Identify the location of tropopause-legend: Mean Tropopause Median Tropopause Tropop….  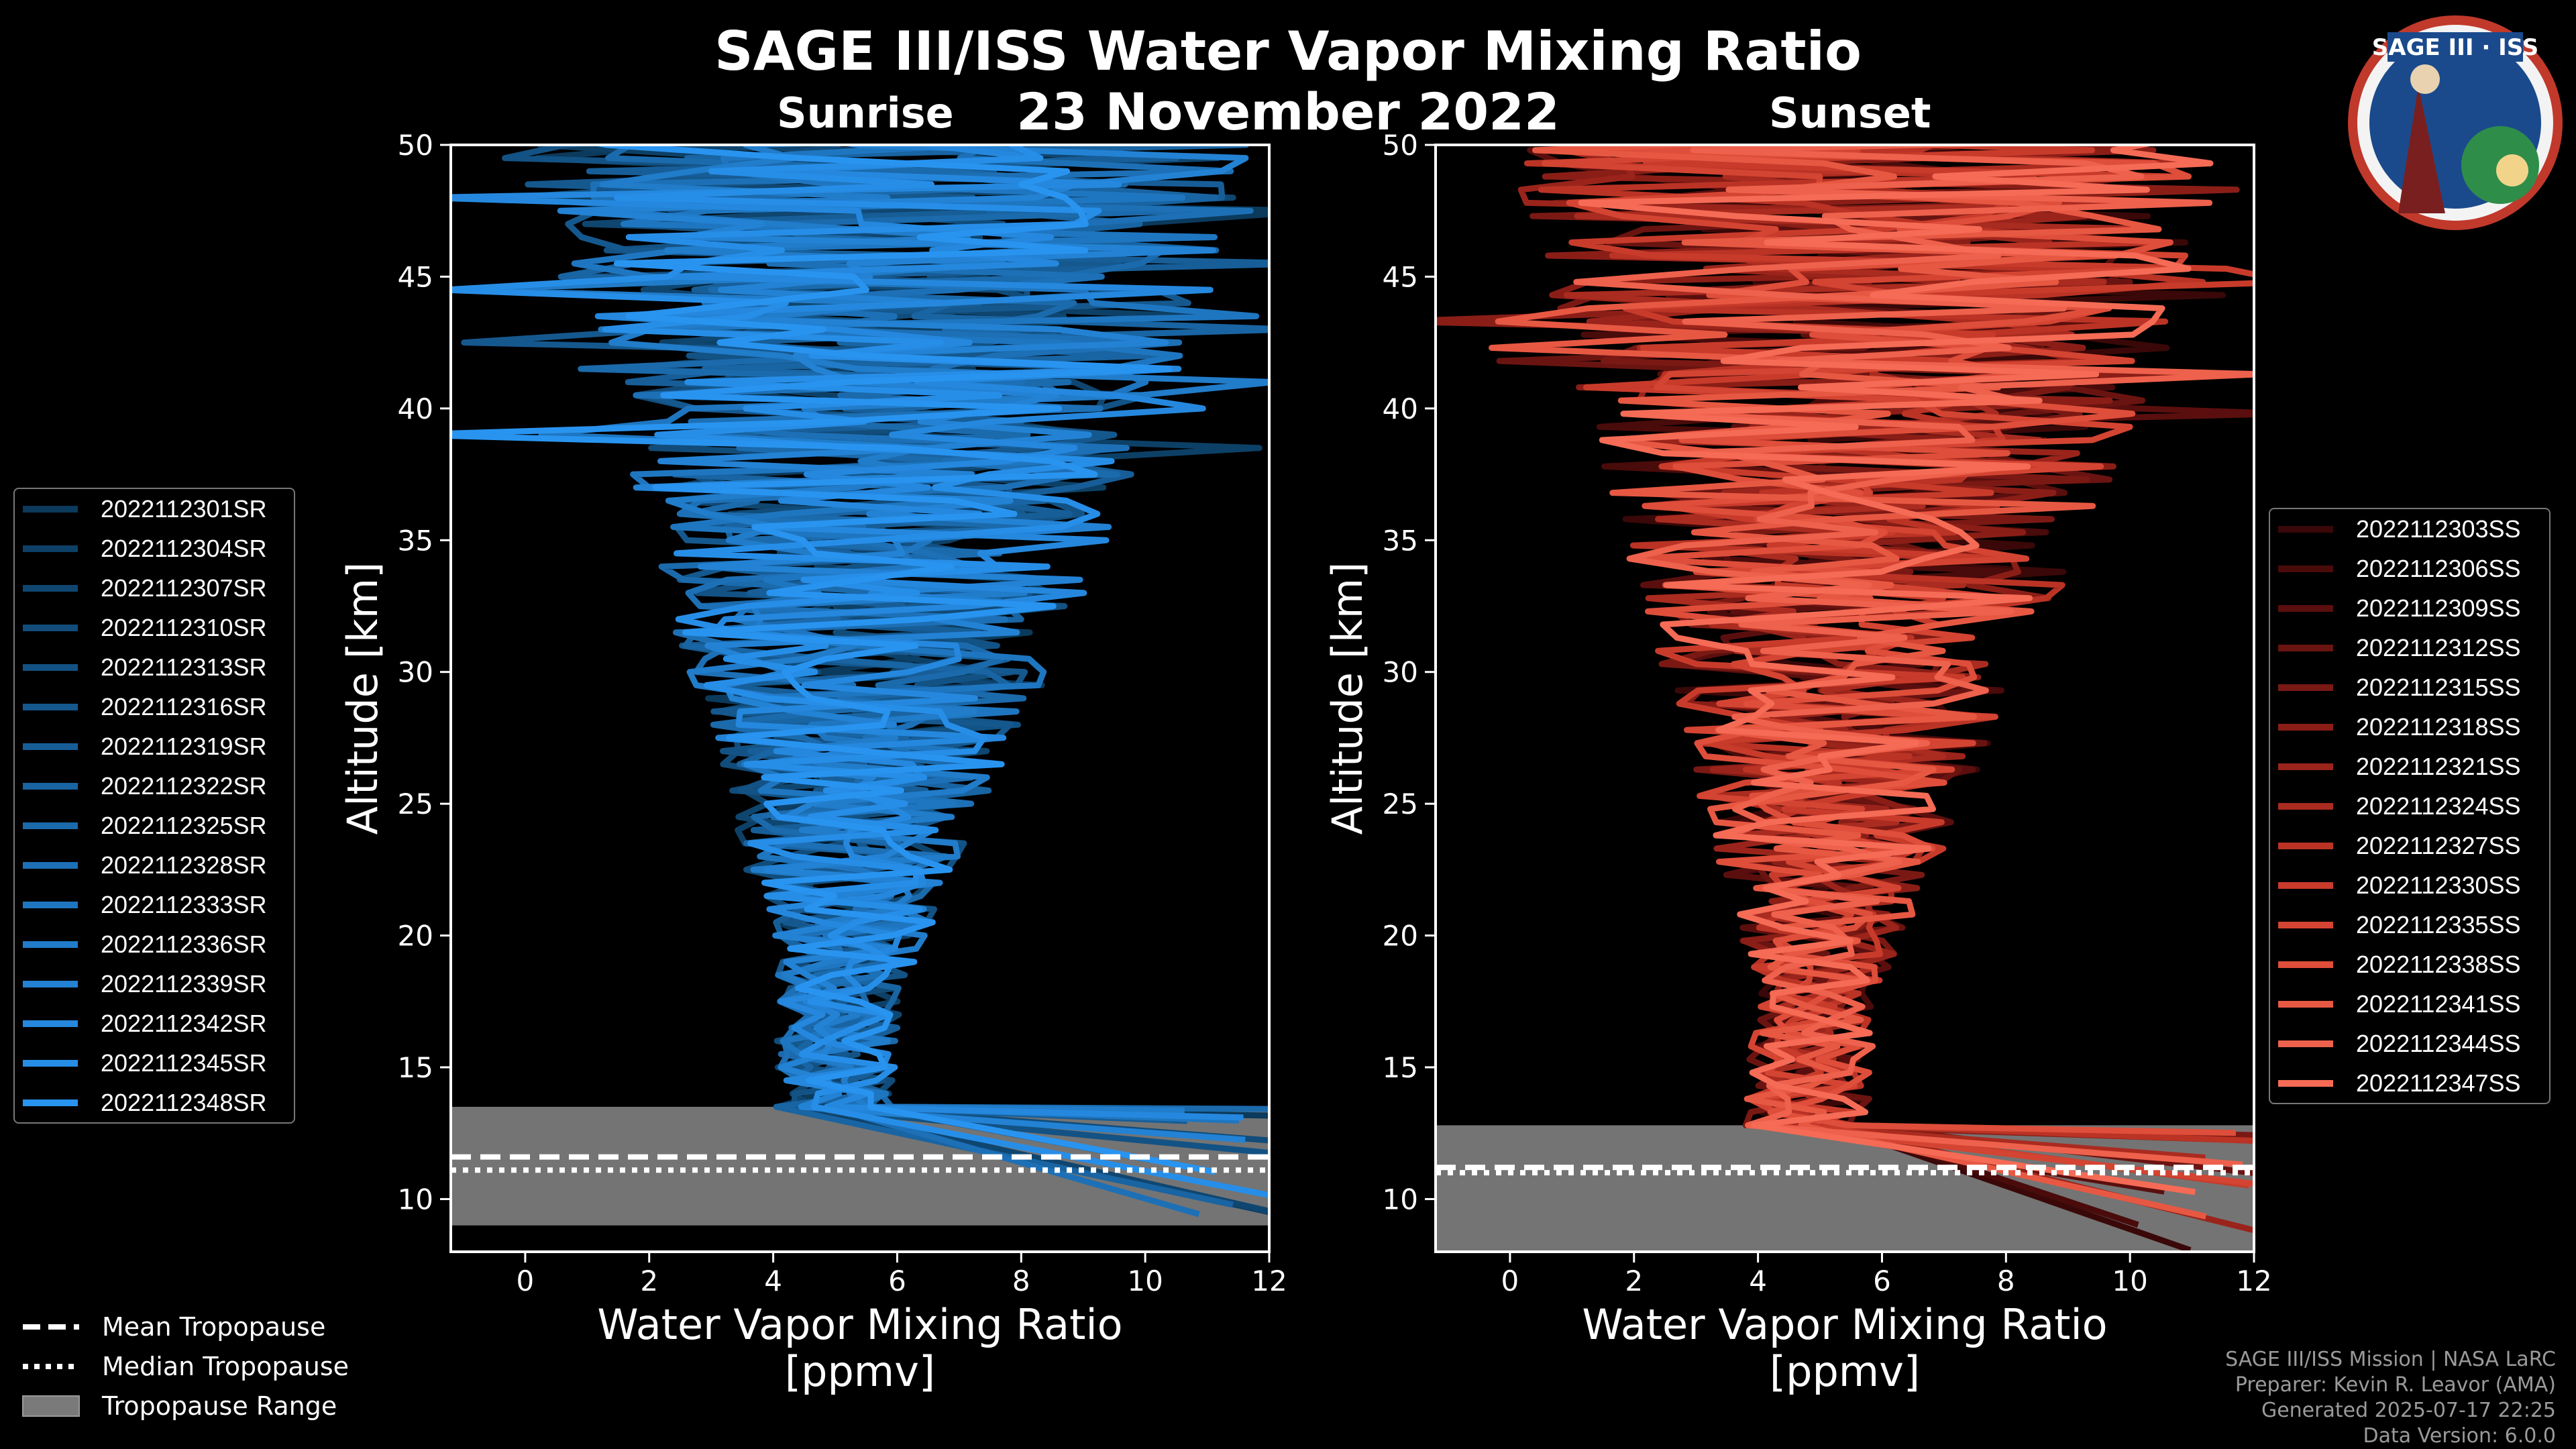
(184, 1366).